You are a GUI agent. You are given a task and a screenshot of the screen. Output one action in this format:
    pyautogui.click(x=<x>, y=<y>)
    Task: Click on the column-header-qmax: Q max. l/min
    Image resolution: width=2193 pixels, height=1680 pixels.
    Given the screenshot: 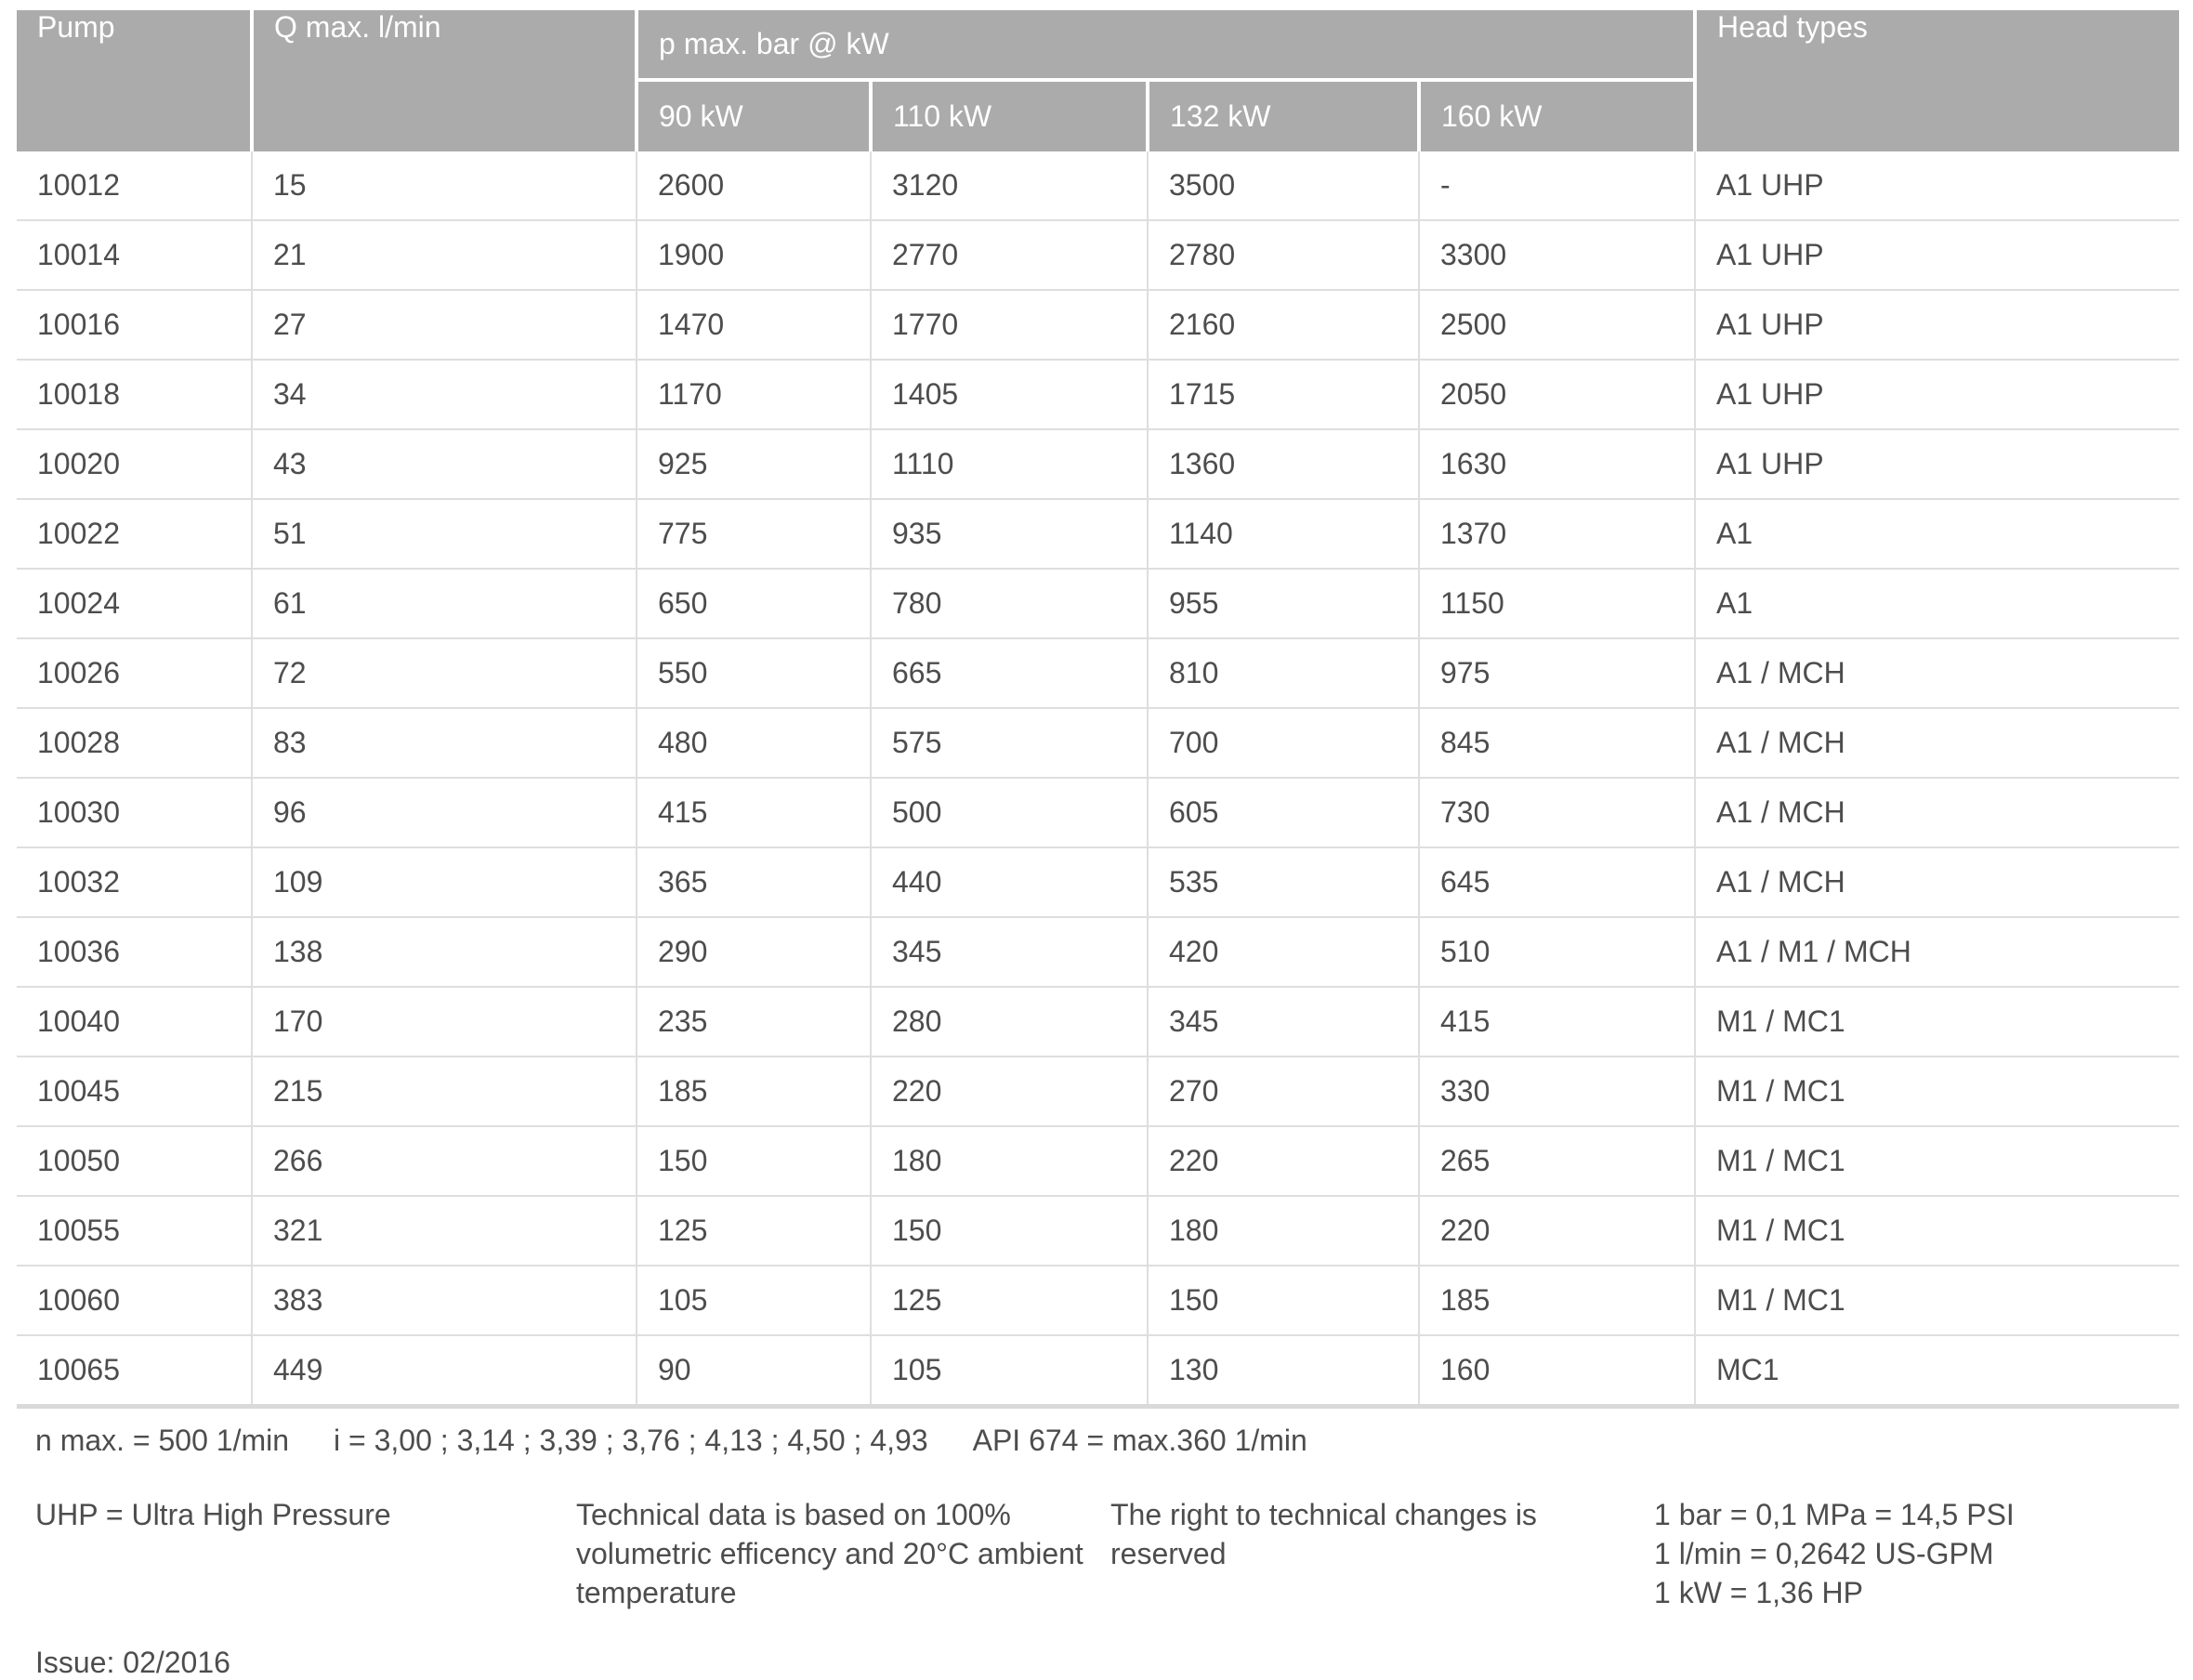 What is the action you would take?
    pyautogui.click(x=445, y=80)
    